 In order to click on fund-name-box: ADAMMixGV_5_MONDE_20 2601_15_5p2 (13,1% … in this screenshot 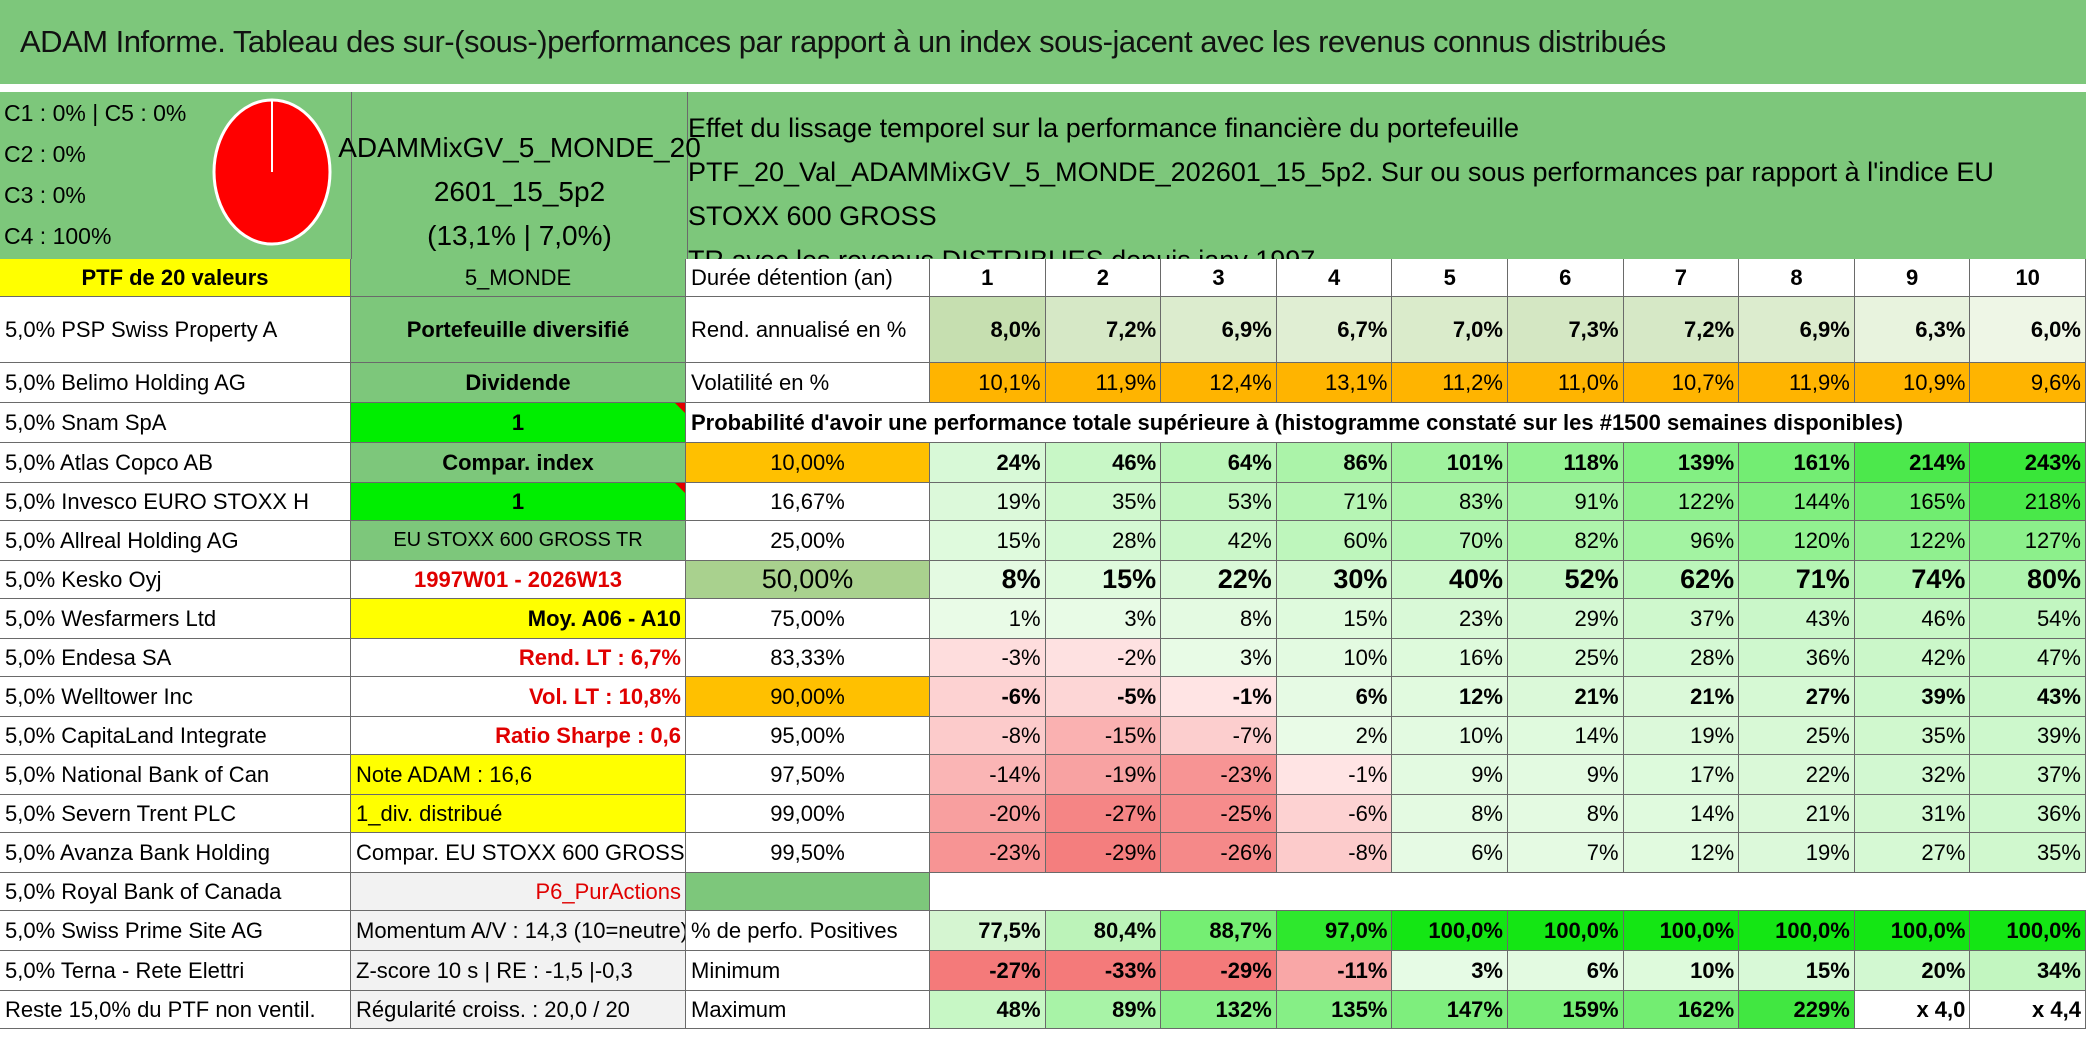, I will do `click(519, 192)`.